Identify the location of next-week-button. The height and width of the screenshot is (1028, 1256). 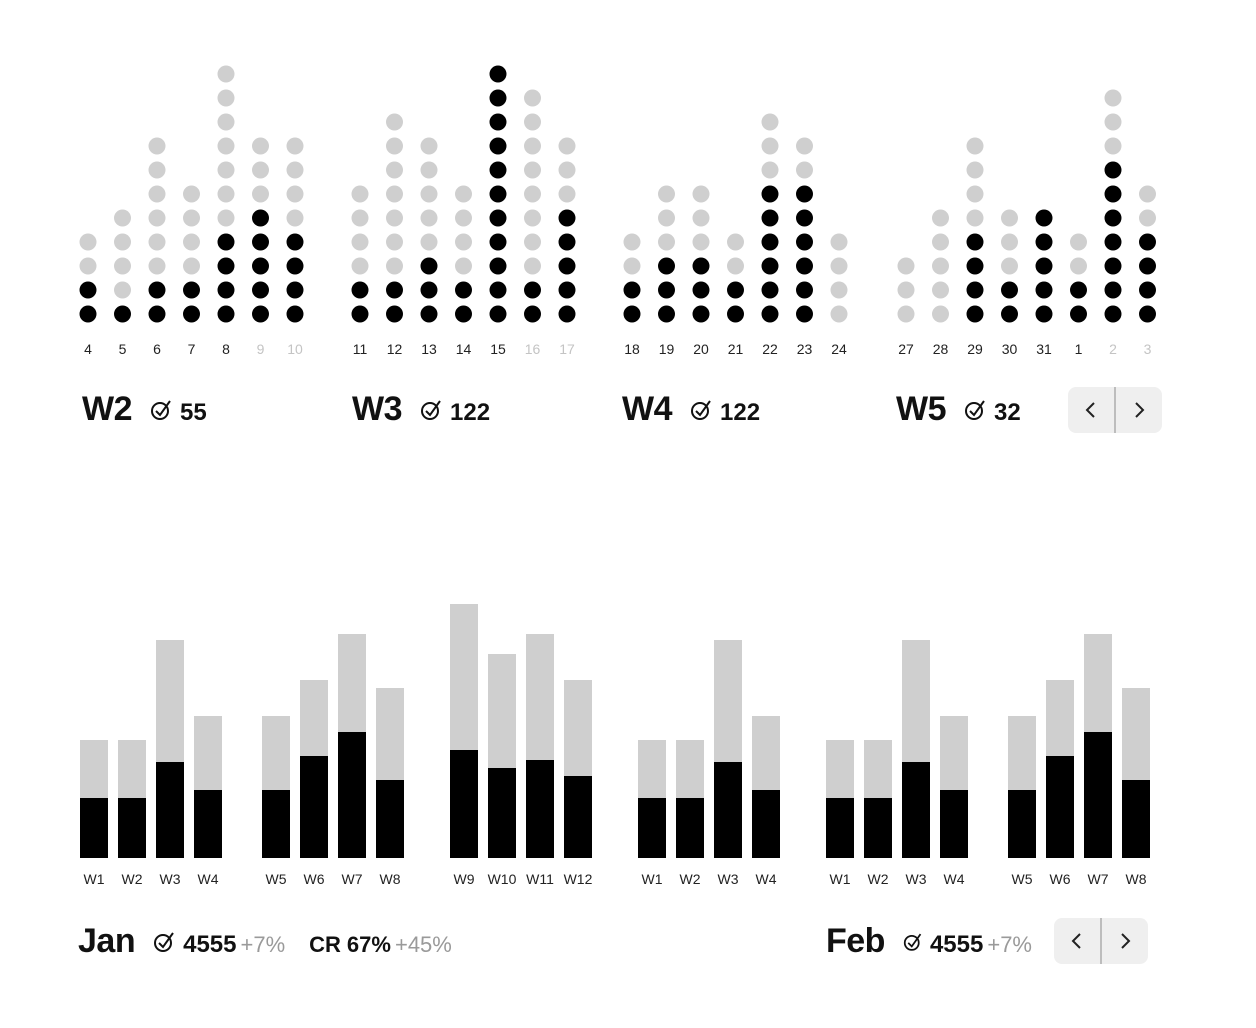
(1139, 410).